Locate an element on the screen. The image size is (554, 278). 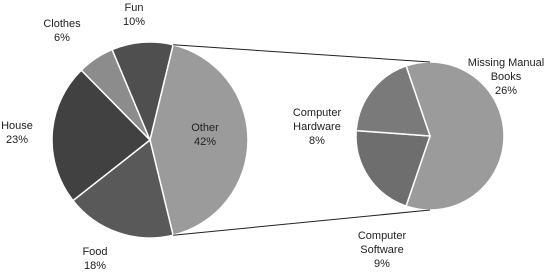
value-label: 8% is located at coordinates (317, 141).